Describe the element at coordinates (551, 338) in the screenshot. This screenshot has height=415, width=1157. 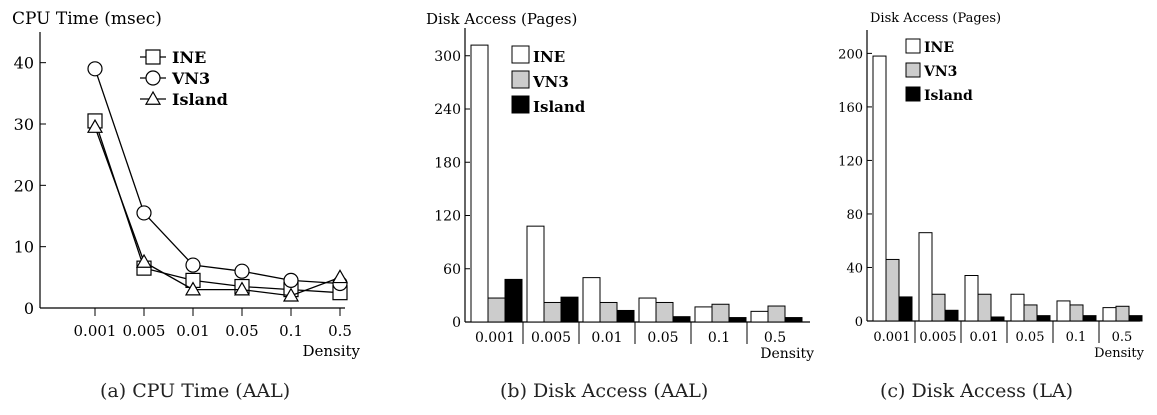
I see `chart-b-x-tick-label: 0.005` at that location.